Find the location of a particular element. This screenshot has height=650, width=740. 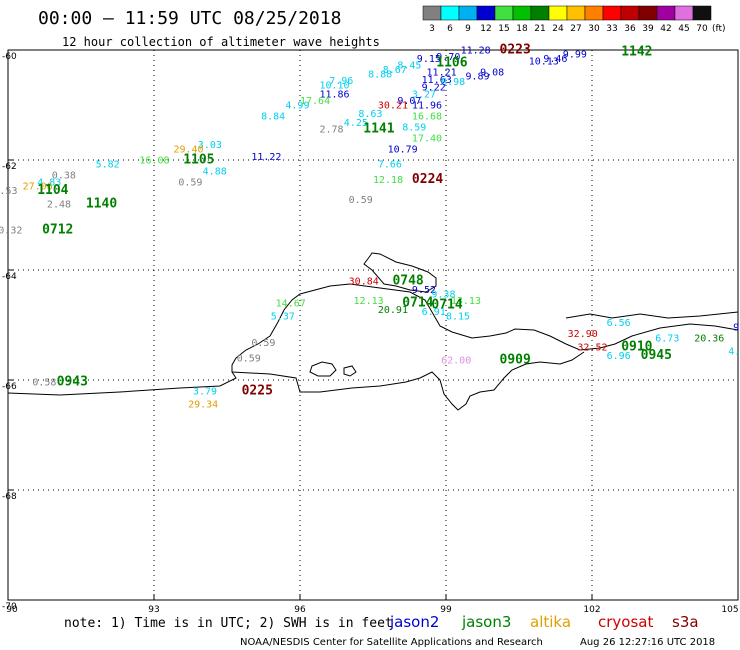

wave-height-label: 10.79 is located at coordinates (403, 149).